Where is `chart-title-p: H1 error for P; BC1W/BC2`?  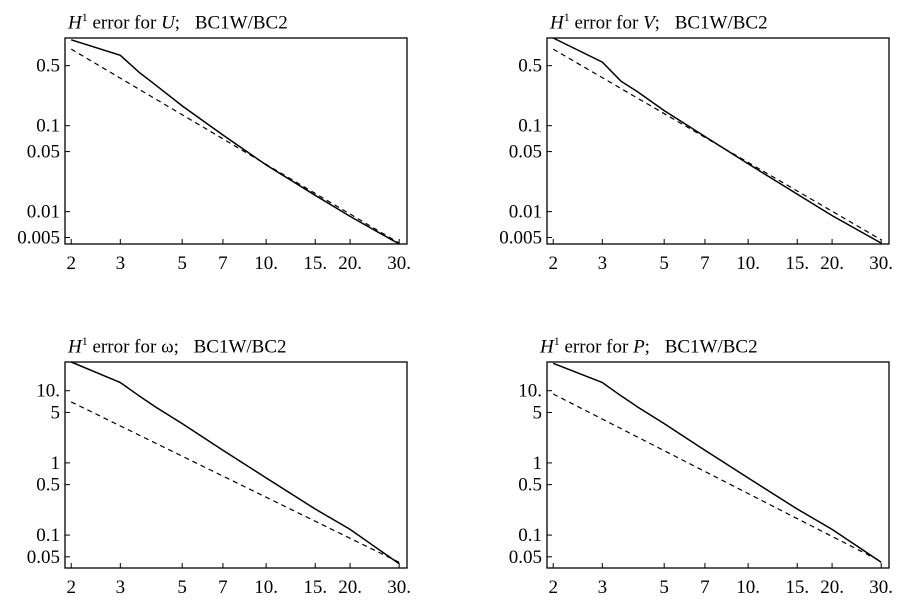
chart-title-p: H1 error for P; BC1W/BC2 is located at coordinates (649, 346).